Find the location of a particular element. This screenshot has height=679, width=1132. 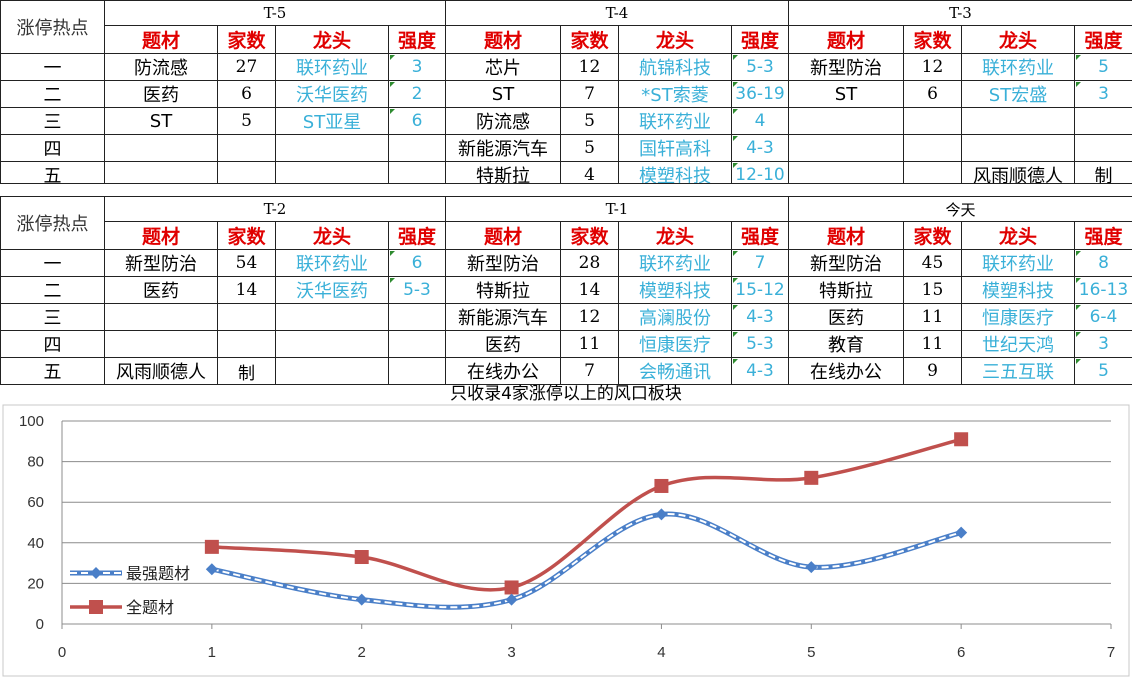

table-row: 三 ST 5 ST亚星 6 防流感 5 联环药业 4 is located at coordinates (566, 121).